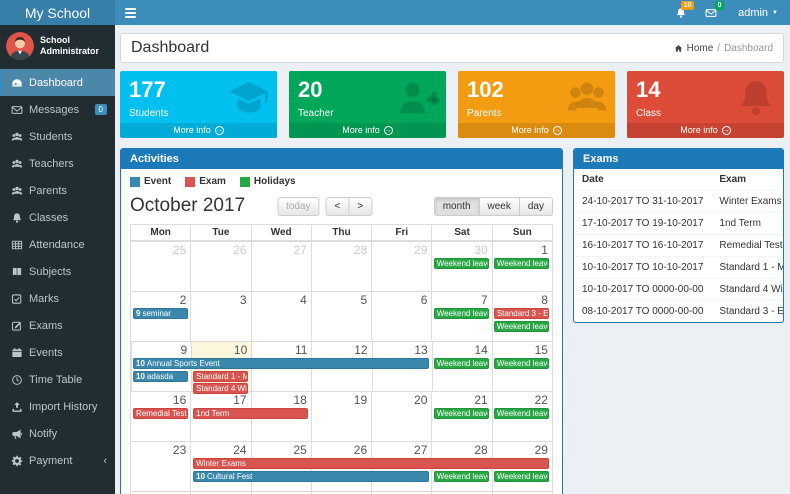 The height and width of the screenshot is (494, 790). I want to click on calendar-day: 21, so click(461, 416).